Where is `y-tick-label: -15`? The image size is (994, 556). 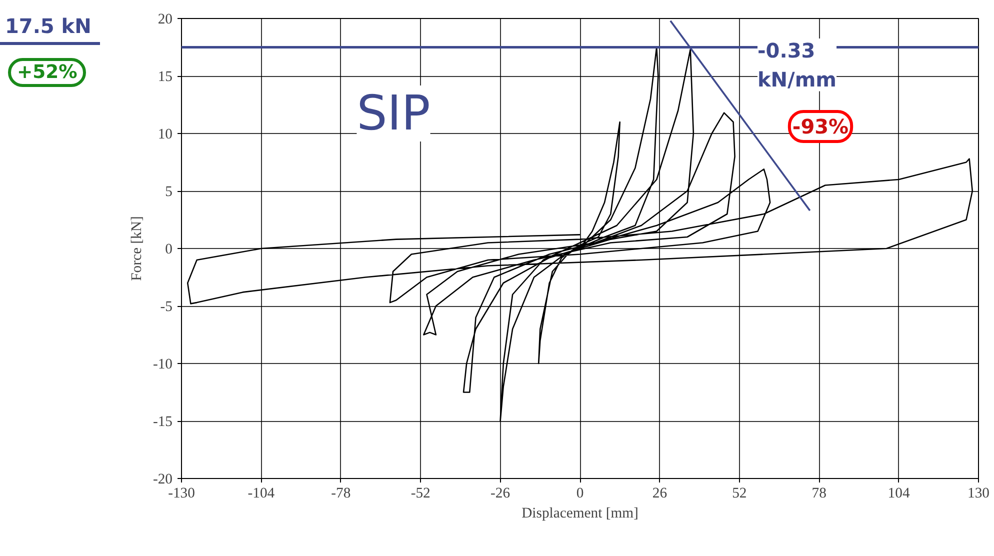 y-tick-label: -15 is located at coordinates (162, 422).